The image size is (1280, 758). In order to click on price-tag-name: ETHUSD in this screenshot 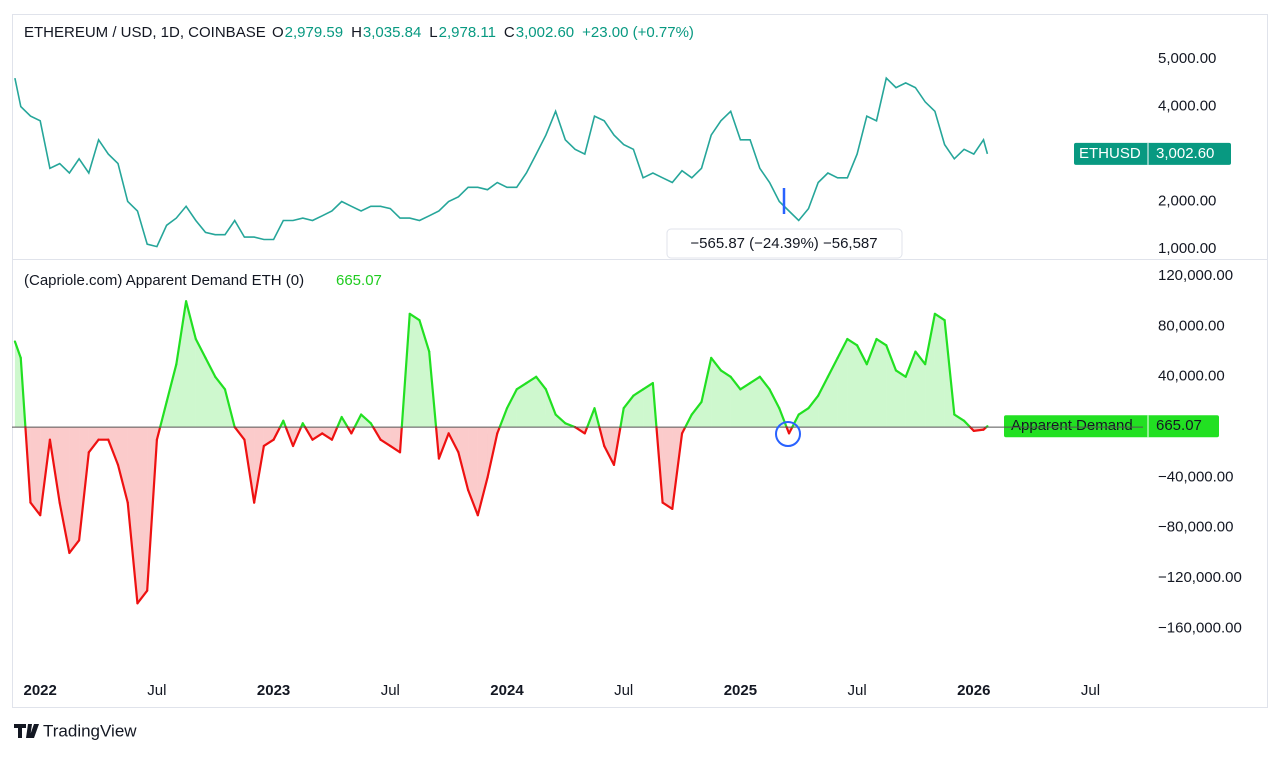, I will do `click(1110, 153)`.